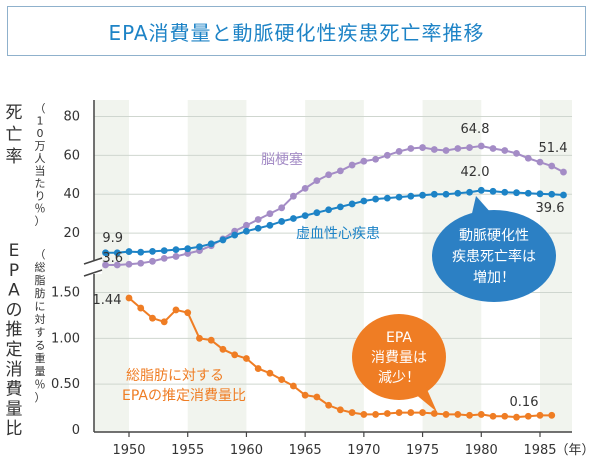 Image resolution: width=596 pixels, height=460 pixels. What do you see at coordinates (399, 338) in the screenshot?
I see `bubble-text: EPA` at bounding box center [399, 338].